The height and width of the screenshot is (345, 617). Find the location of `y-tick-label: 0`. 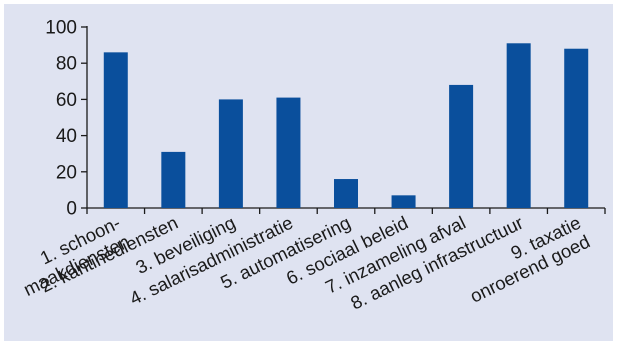

y-tick-label: 0 is located at coordinates (71, 209).